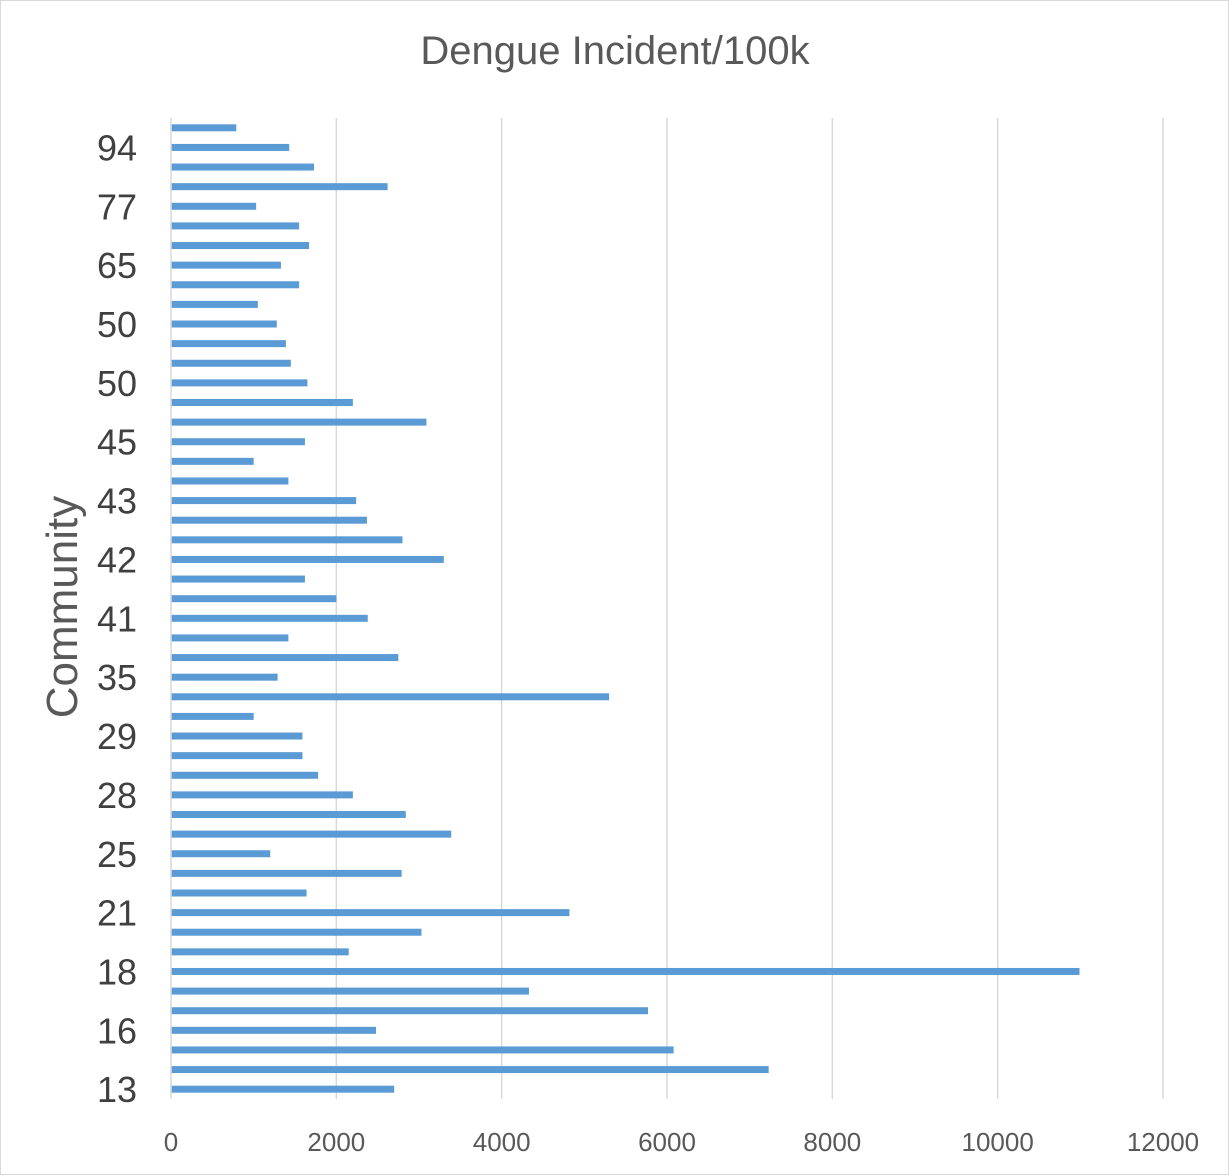  Describe the element at coordinates (117, 206) in the screenshot. I see `y-tick-label: 77` at that location.